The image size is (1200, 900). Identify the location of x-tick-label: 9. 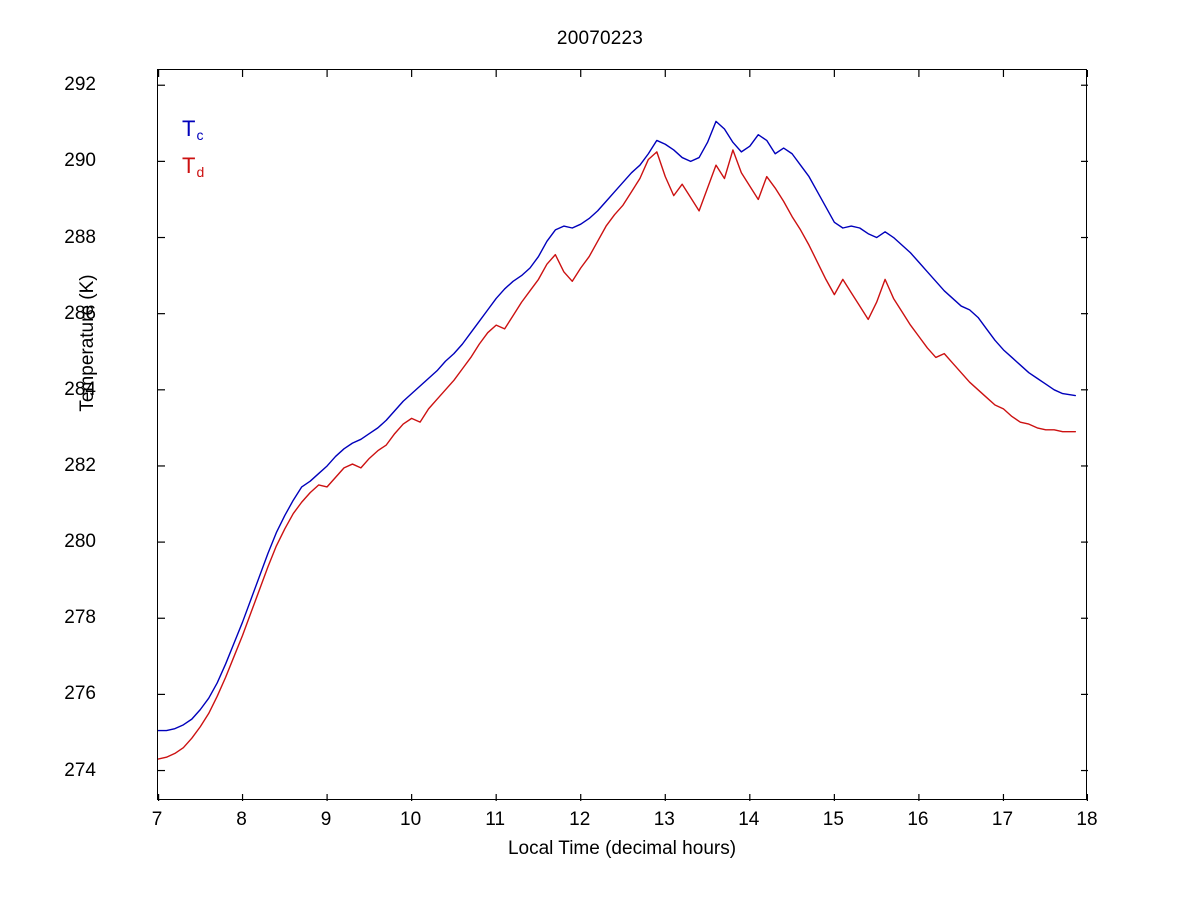
(326, 819).